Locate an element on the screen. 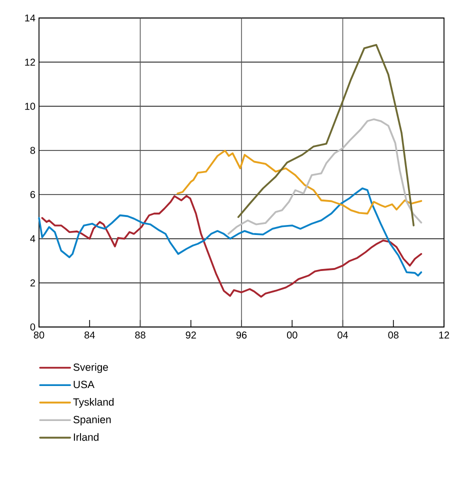 This screenshot has width=456, height=483. y-tick-label: 12 is located at coordinates (30, 62).